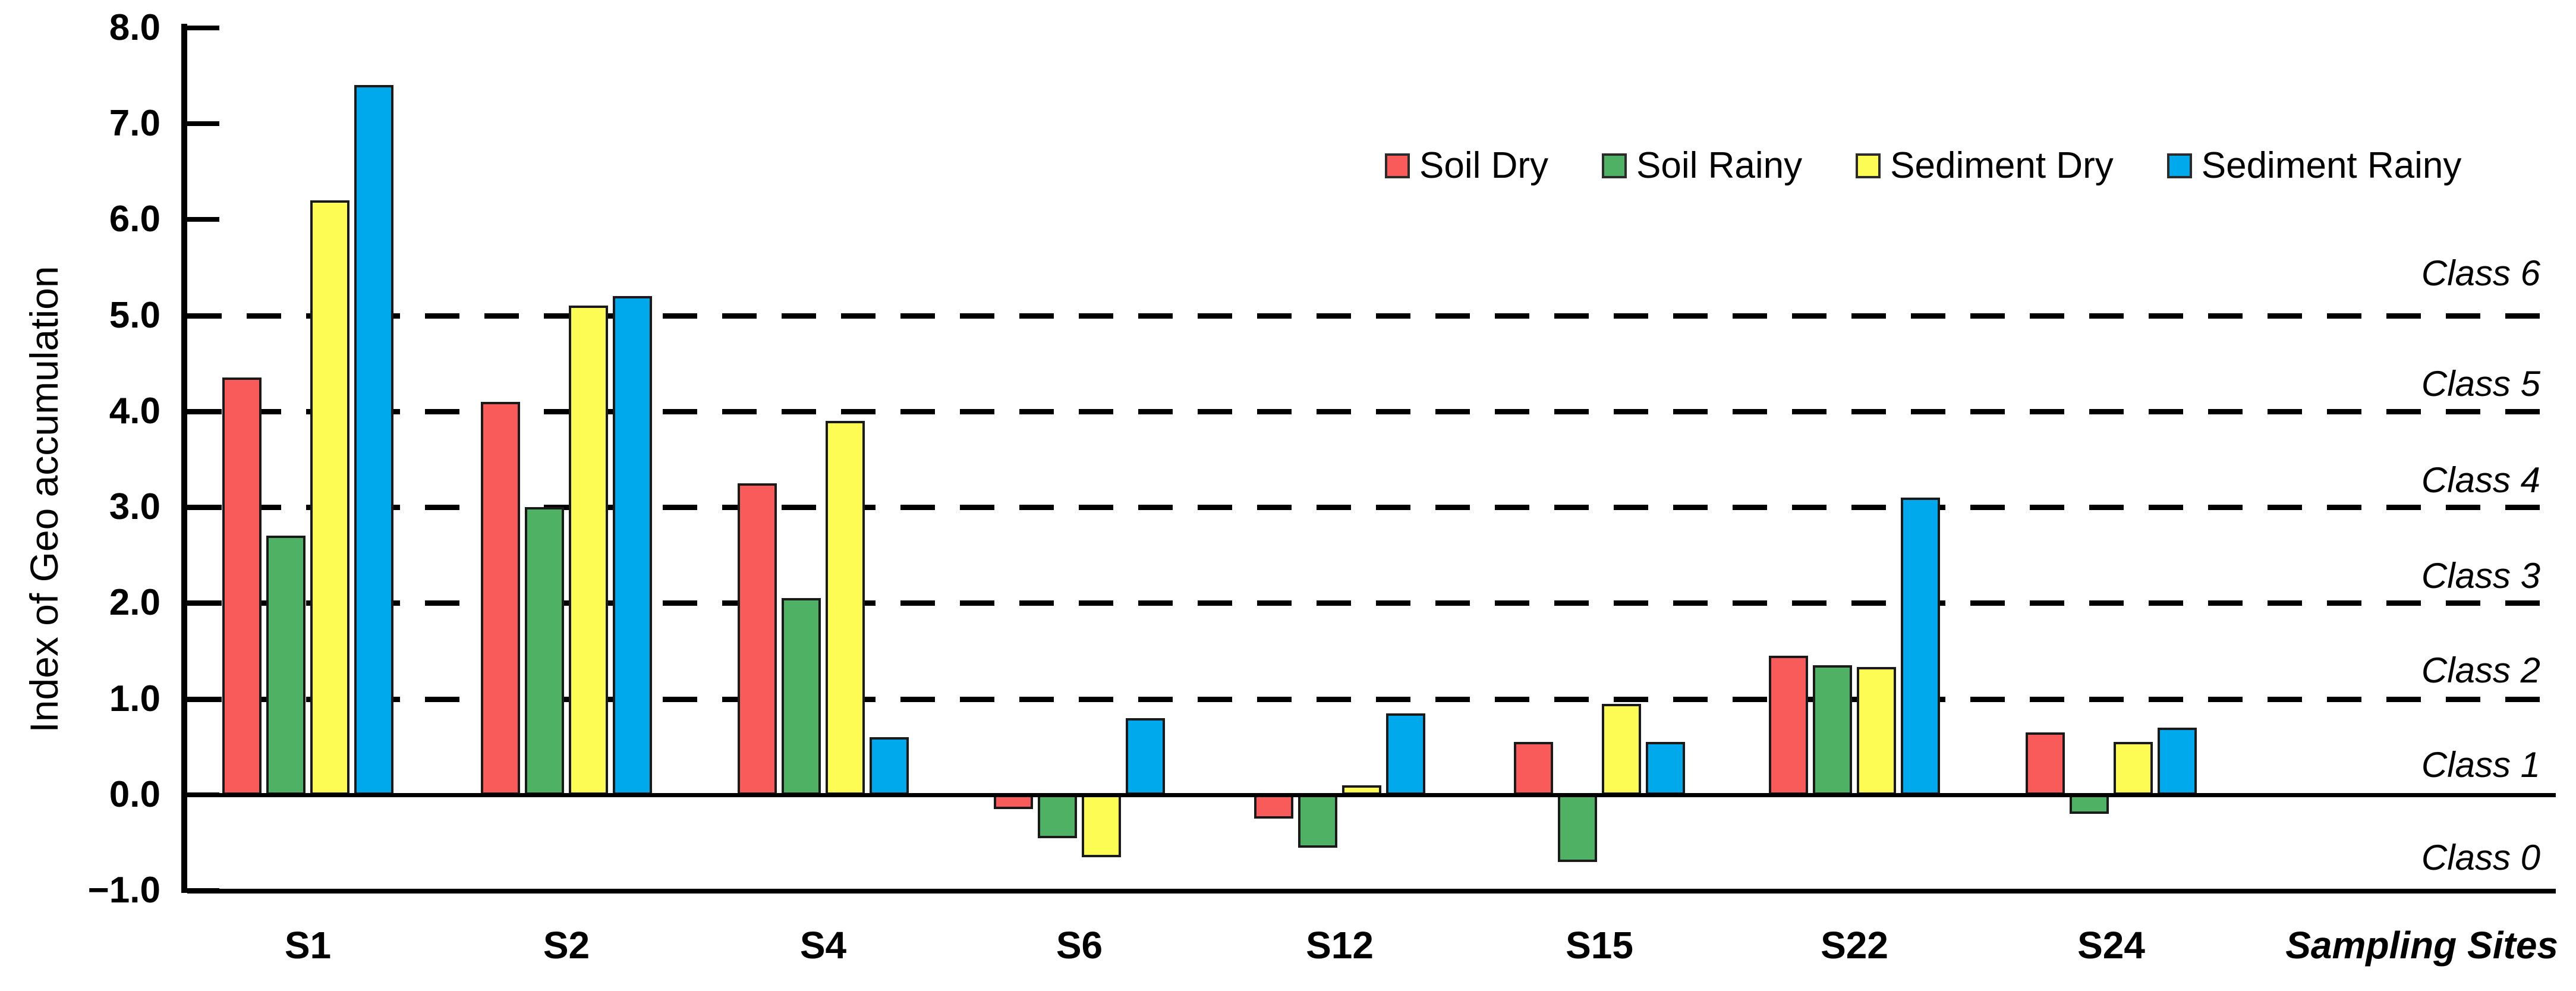  I want to click on x-axis-title: Sampling Sites, so click(2421, 945).